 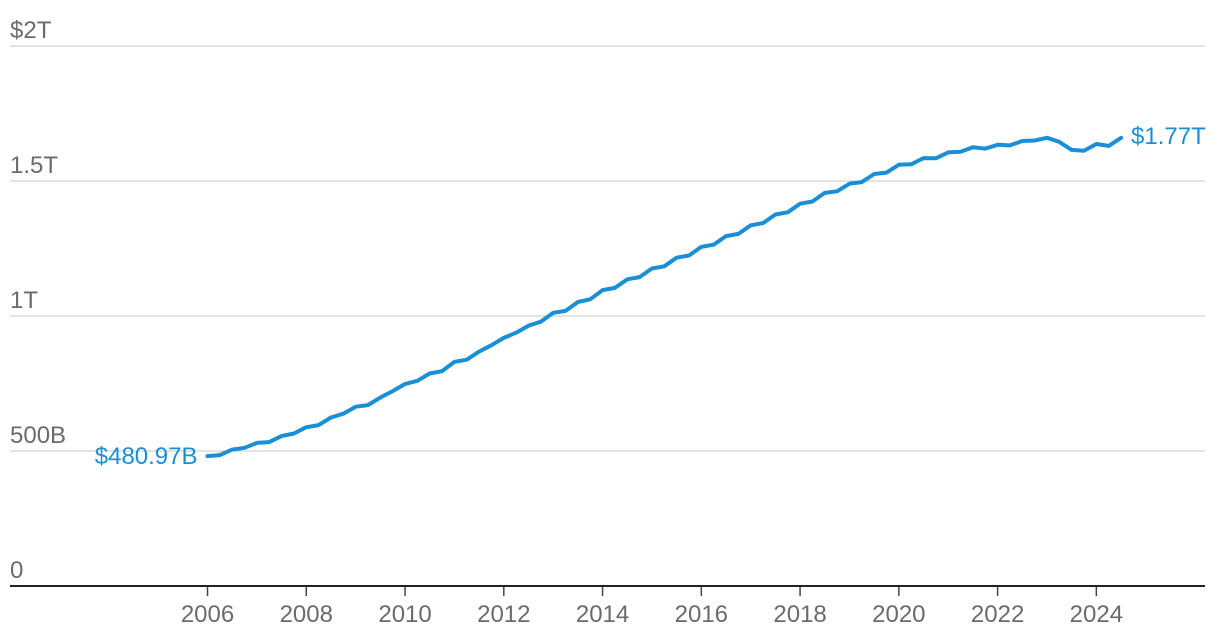 What do you see at coordinates (701, 614) in the screenshot?
I see `x-tick-label: 2016` at bounding box center [701, 614].